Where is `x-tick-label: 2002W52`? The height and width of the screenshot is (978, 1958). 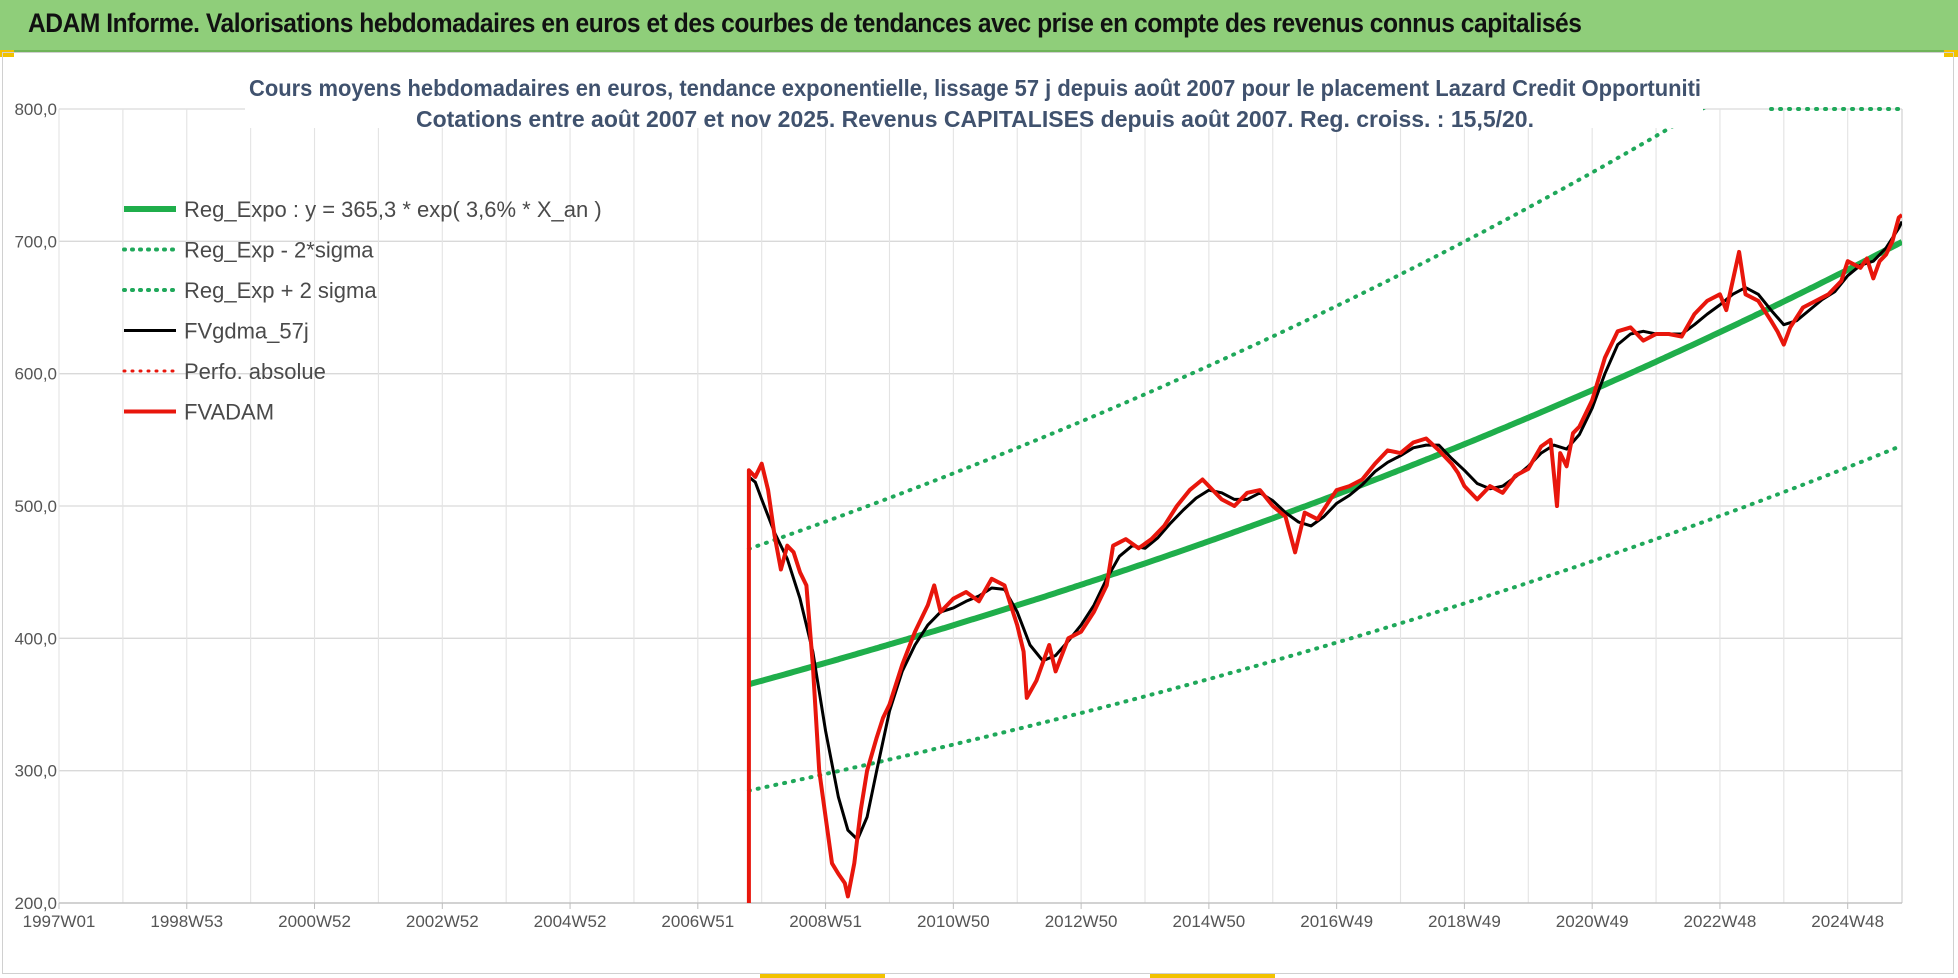 x-tick-label: 2002W52 is located at coordinates (442, 921).